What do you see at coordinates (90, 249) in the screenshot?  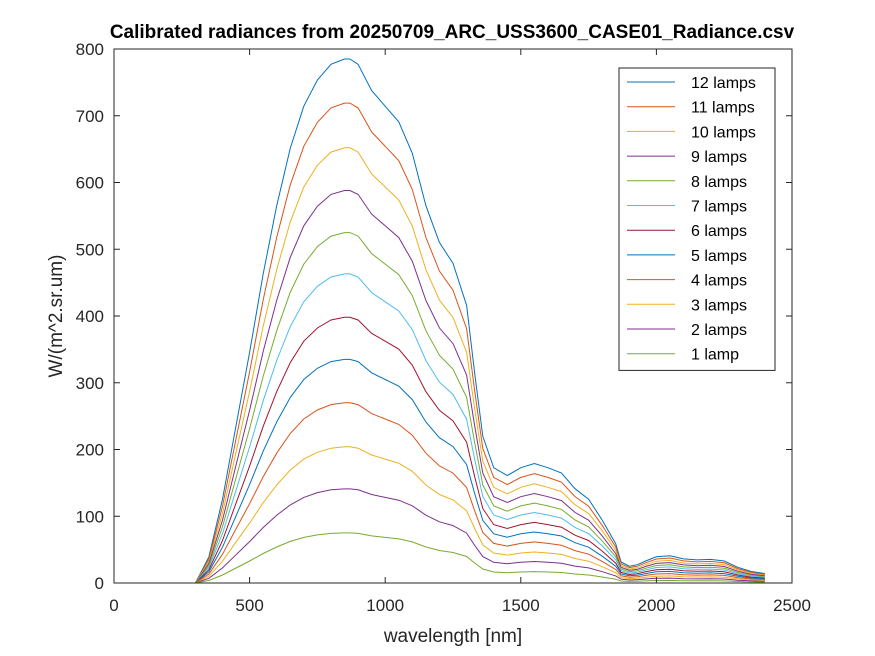 I see `y-tick-label: 500` at bounding box center [90, 249].